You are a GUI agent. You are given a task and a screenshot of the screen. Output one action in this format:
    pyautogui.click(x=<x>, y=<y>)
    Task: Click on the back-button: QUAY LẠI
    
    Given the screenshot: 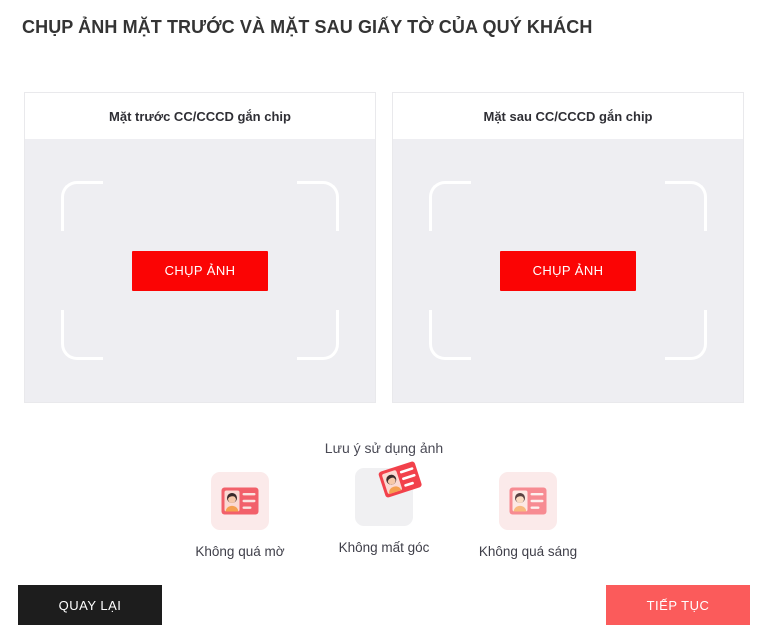 What is the action you would take?
    pyautogui.click(x=90, y=605)
    